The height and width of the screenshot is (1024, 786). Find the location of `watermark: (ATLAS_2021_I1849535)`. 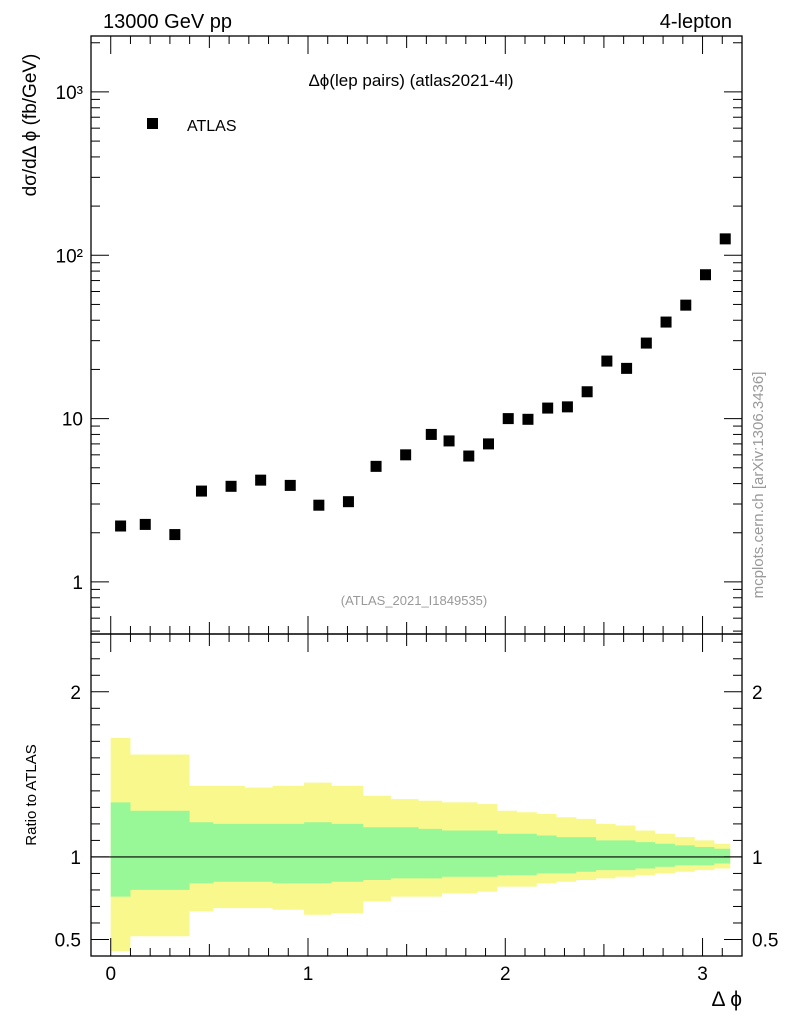

watermark: (ATLAS_2021_I1849535) is located at coordinates (414, 600).